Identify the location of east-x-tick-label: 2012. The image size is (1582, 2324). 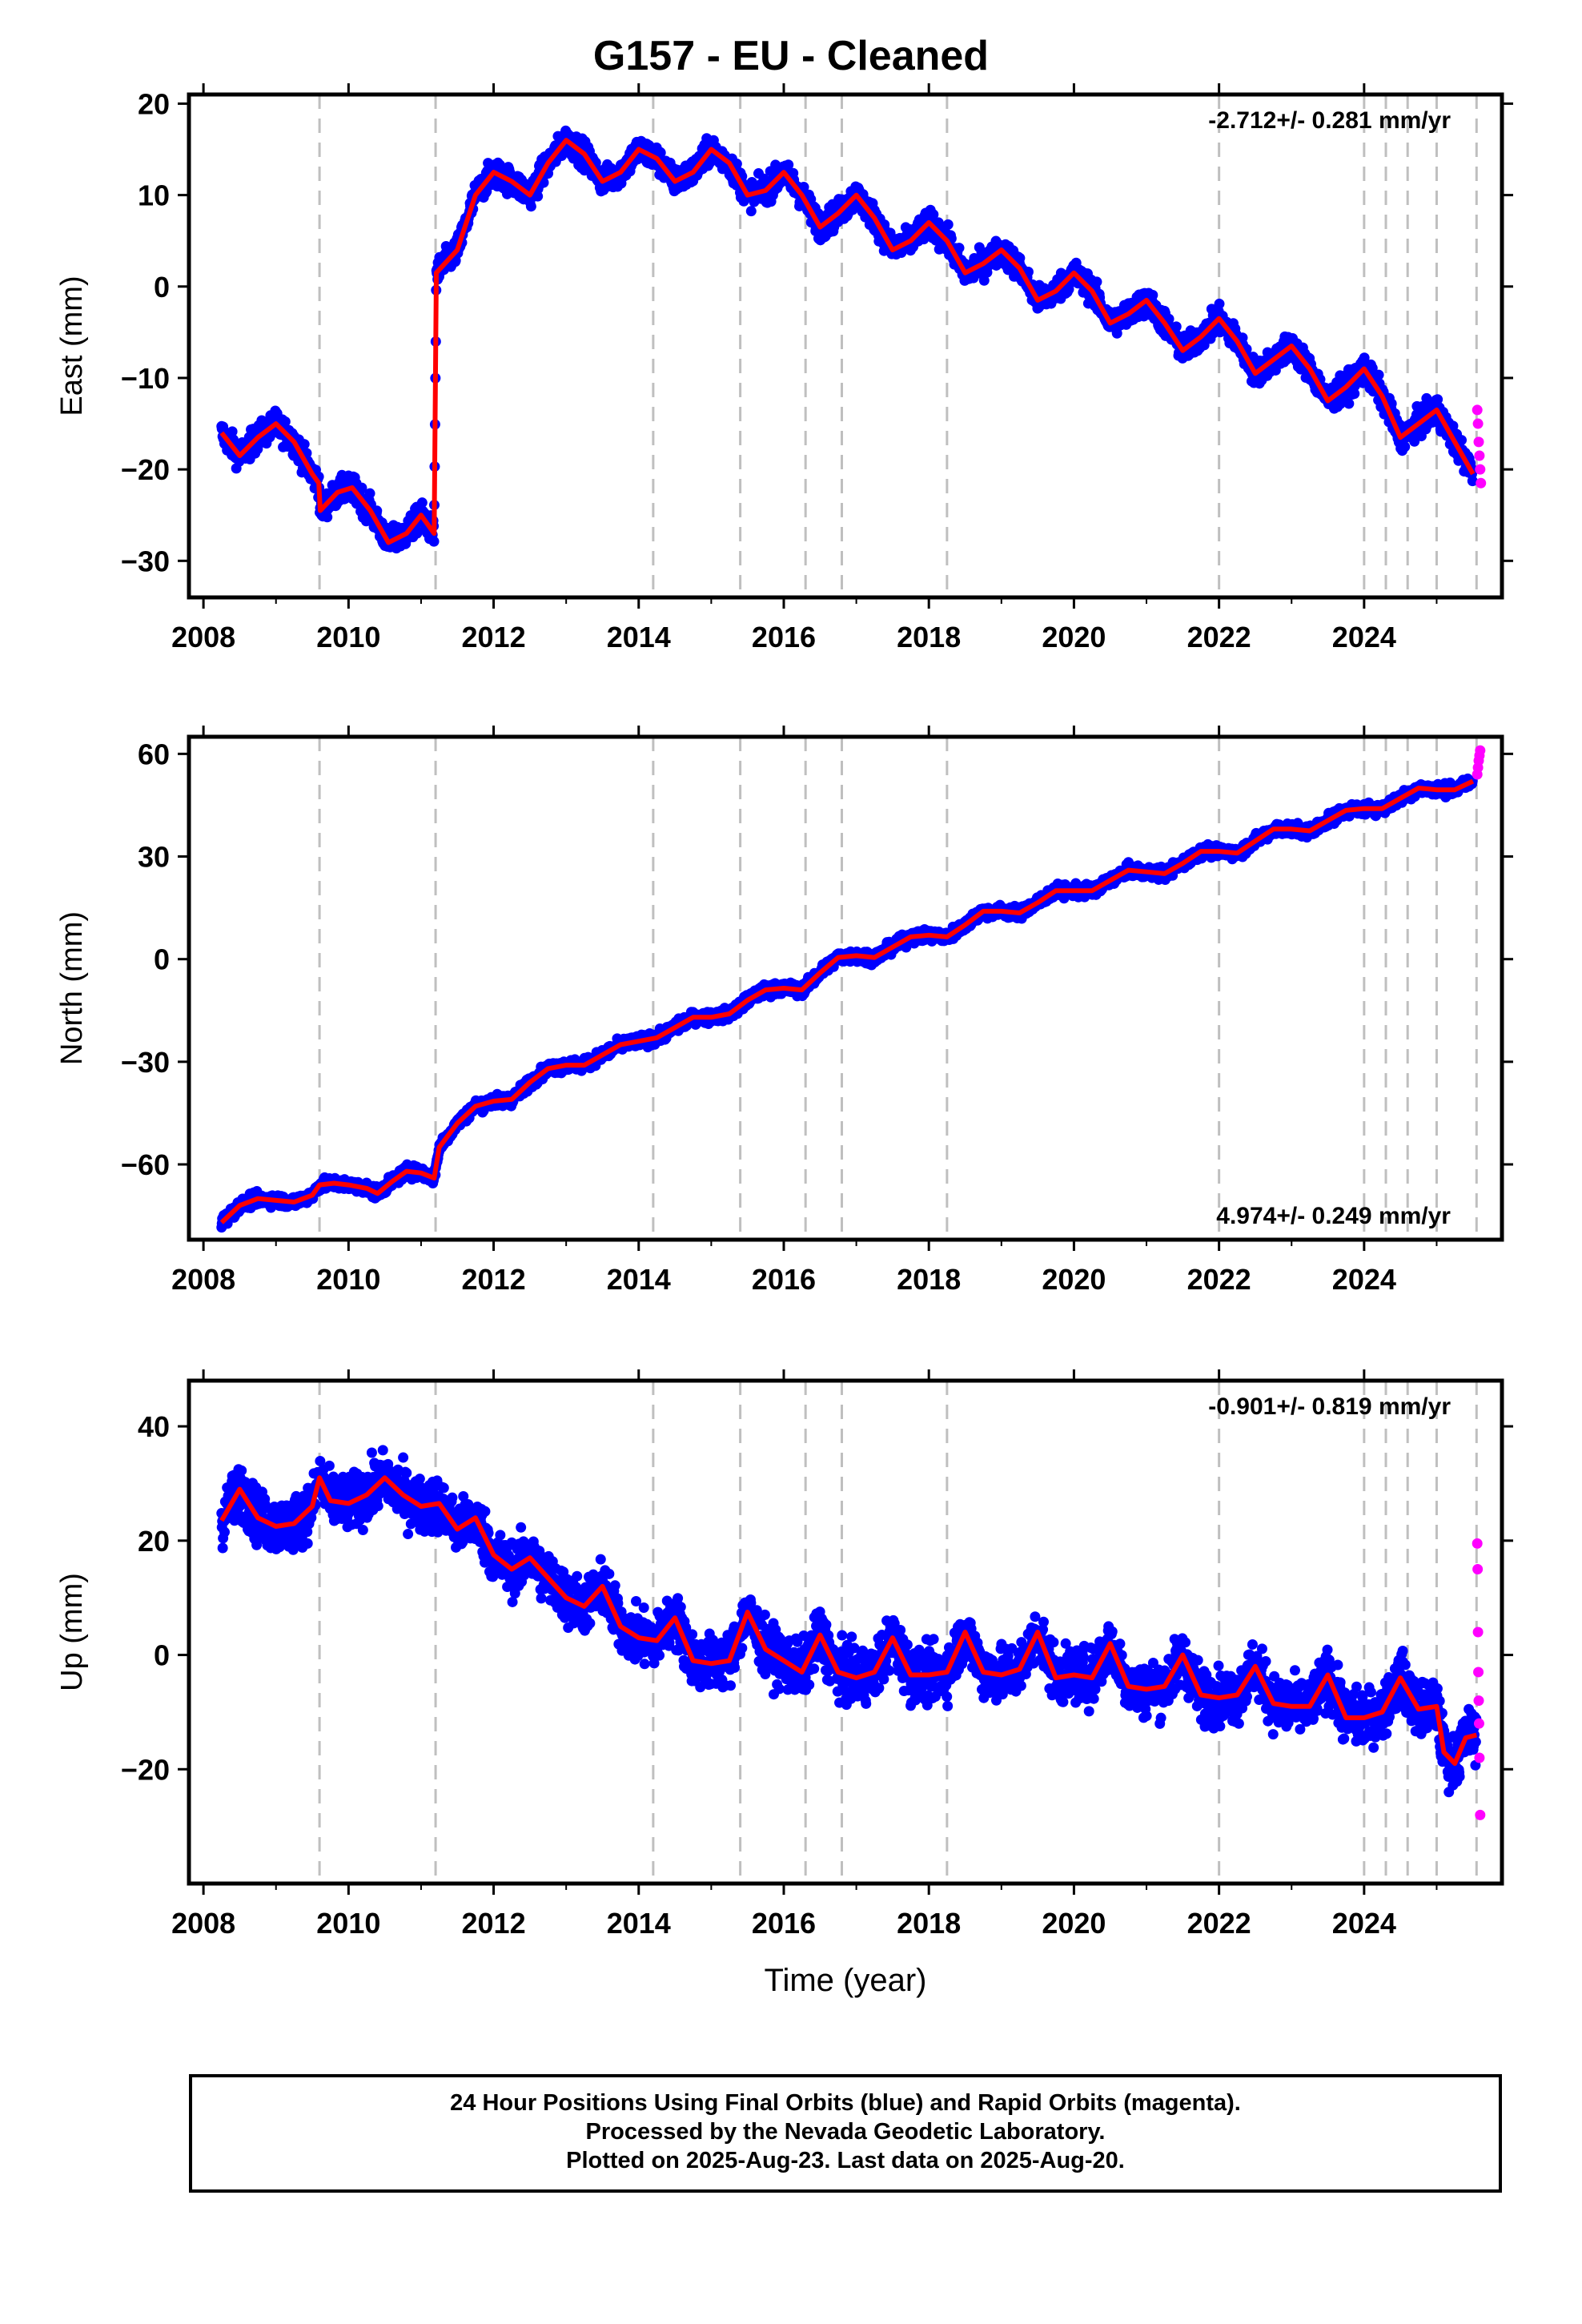
(494, 637).